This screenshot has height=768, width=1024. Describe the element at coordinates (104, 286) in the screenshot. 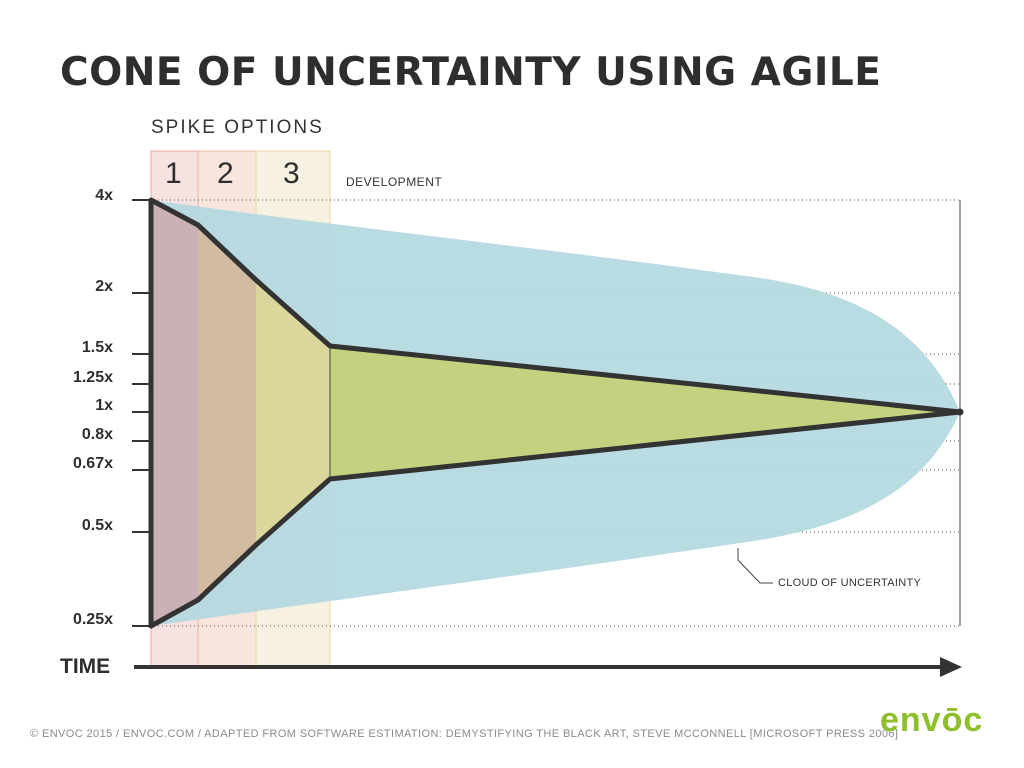

I see `y-tick-label: 2x` at that location.